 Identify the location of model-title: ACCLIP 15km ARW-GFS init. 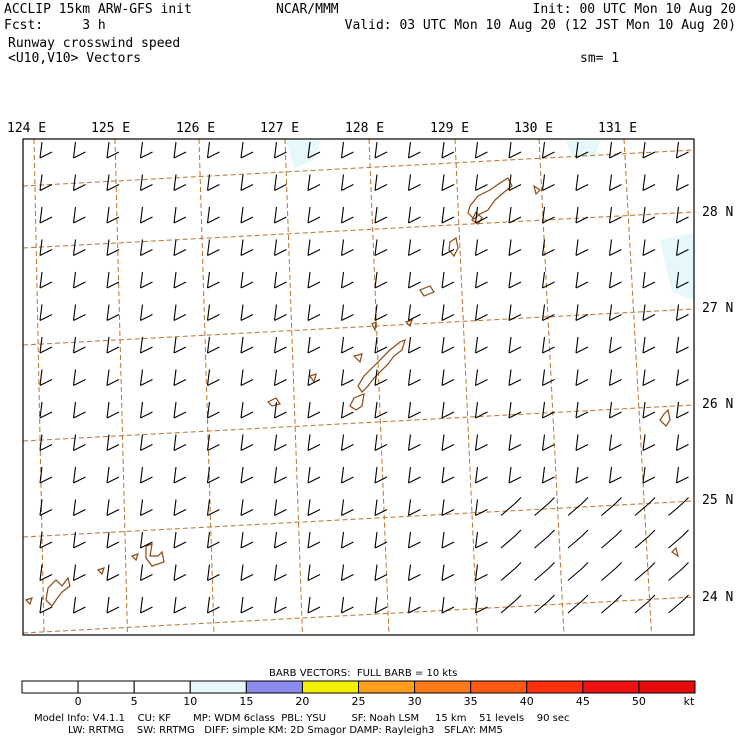
(98, 9).